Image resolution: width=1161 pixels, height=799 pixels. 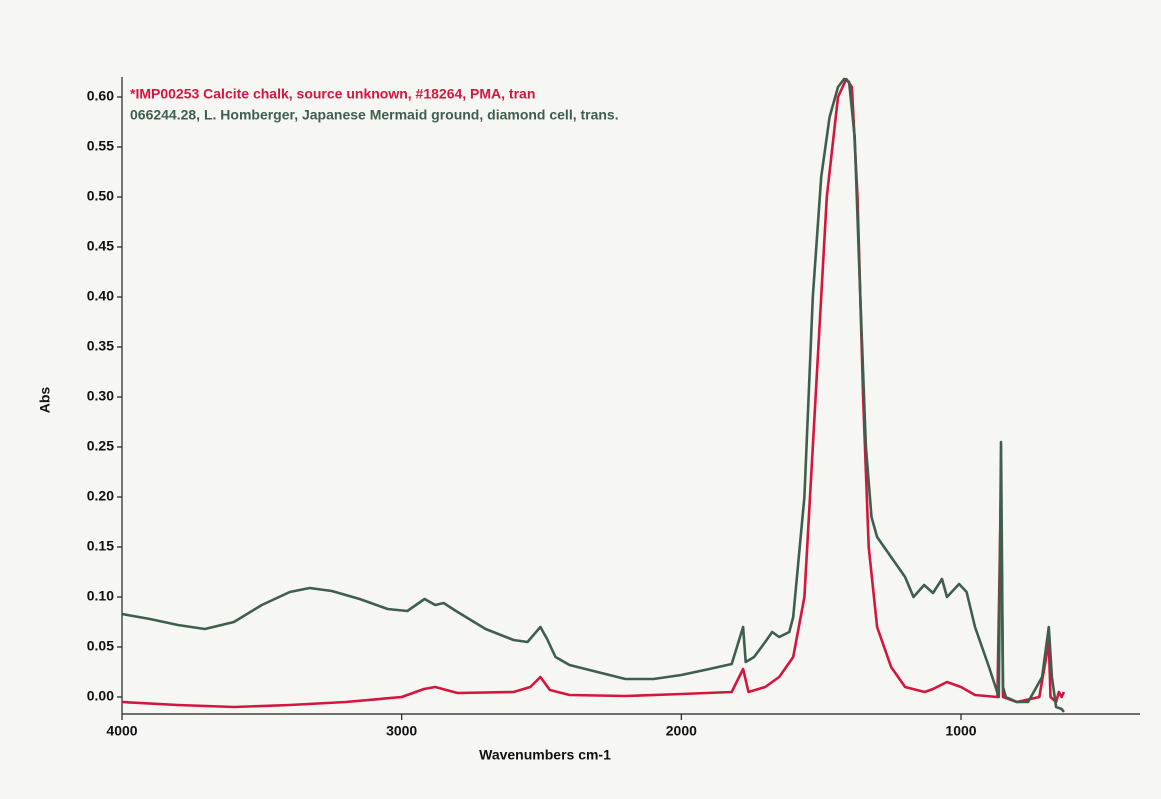 I want to click on y-tick-label: 0.50, so click(x=100, y=196).